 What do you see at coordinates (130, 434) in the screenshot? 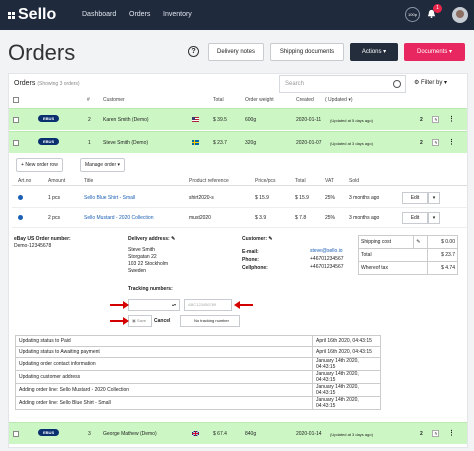
I see `customer-name: George Mathew (Demo)` at bounding box center [130, 434].